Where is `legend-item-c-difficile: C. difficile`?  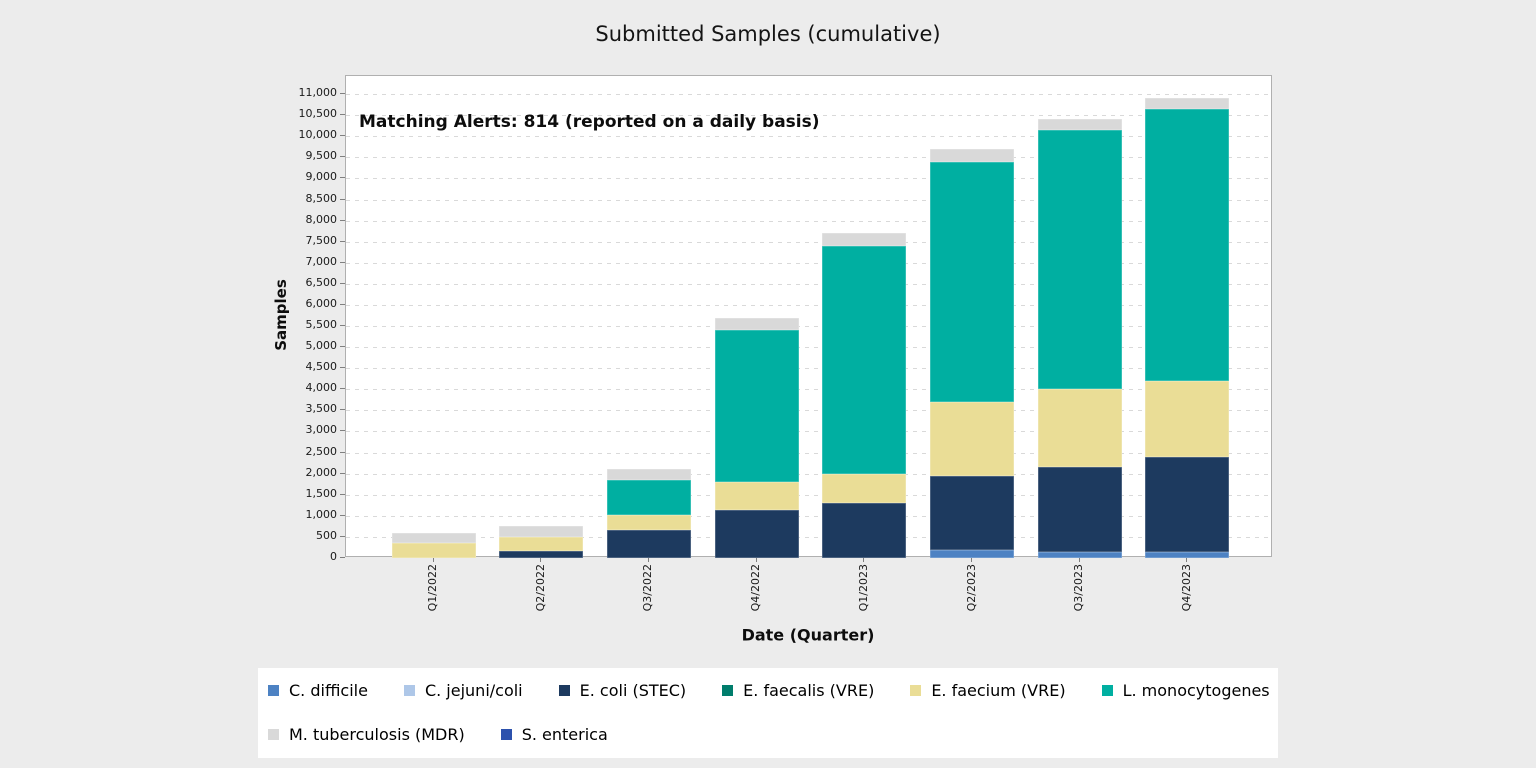 legend-item-c-difficile: C. difficile is located at coordinates (318, 690).